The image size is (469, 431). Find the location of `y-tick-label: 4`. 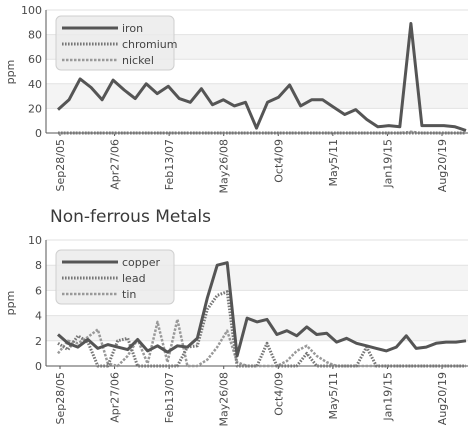

y-tick-label: 4 is located at coordinates (38, 316).